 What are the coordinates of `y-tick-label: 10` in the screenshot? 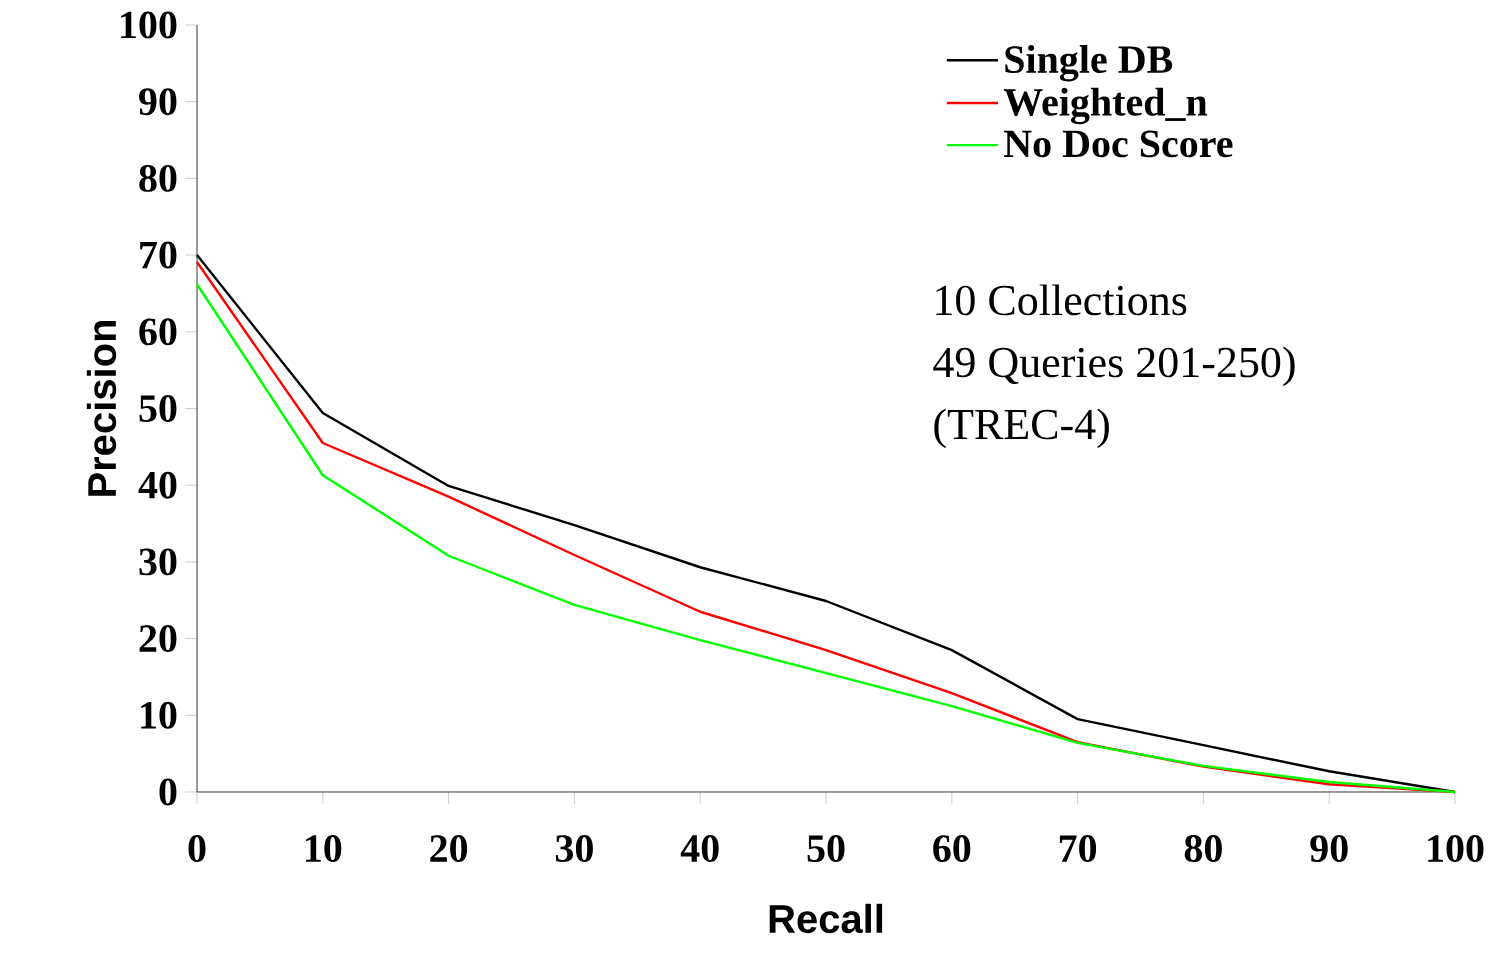 It's located at (159, 715).